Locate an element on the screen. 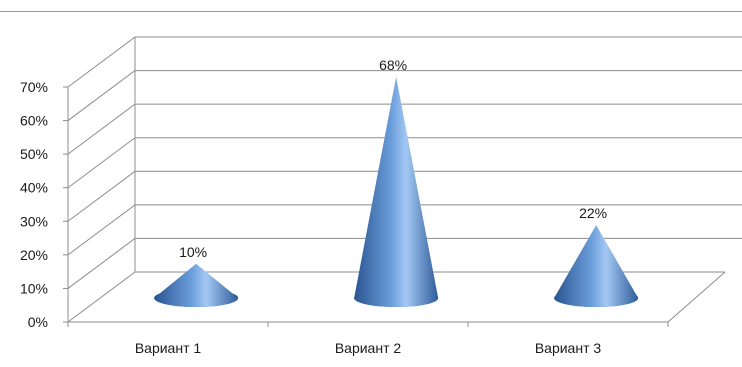 The width and height of the screenshot is (742, 367). y-tick-label: 60% is located at coordinates (34, 121).